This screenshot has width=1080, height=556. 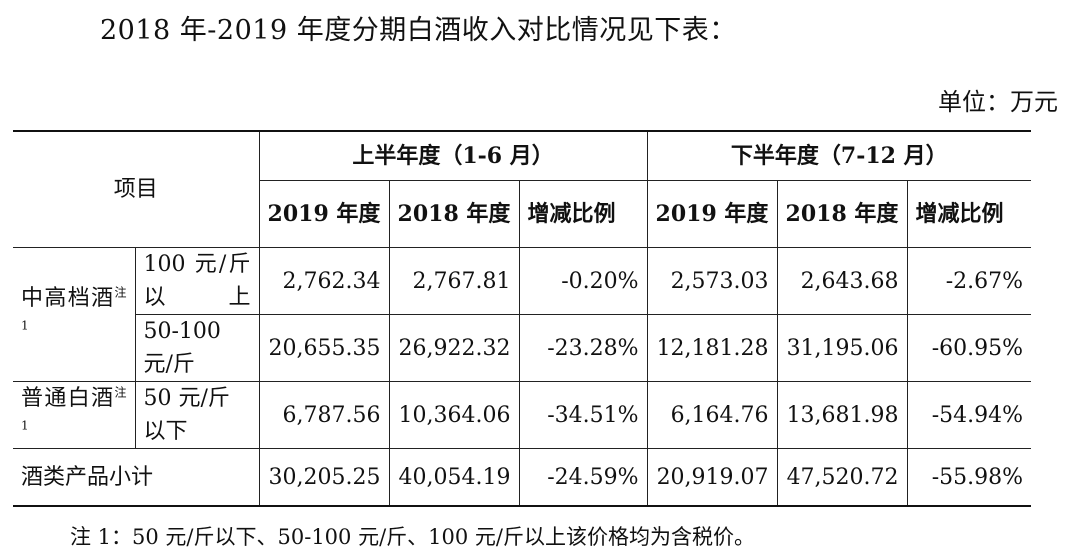 What do you see at coordinates (583, 281) in the screenshot?
I see `value-cell: -0.20%` at bounding box center [583, 281].